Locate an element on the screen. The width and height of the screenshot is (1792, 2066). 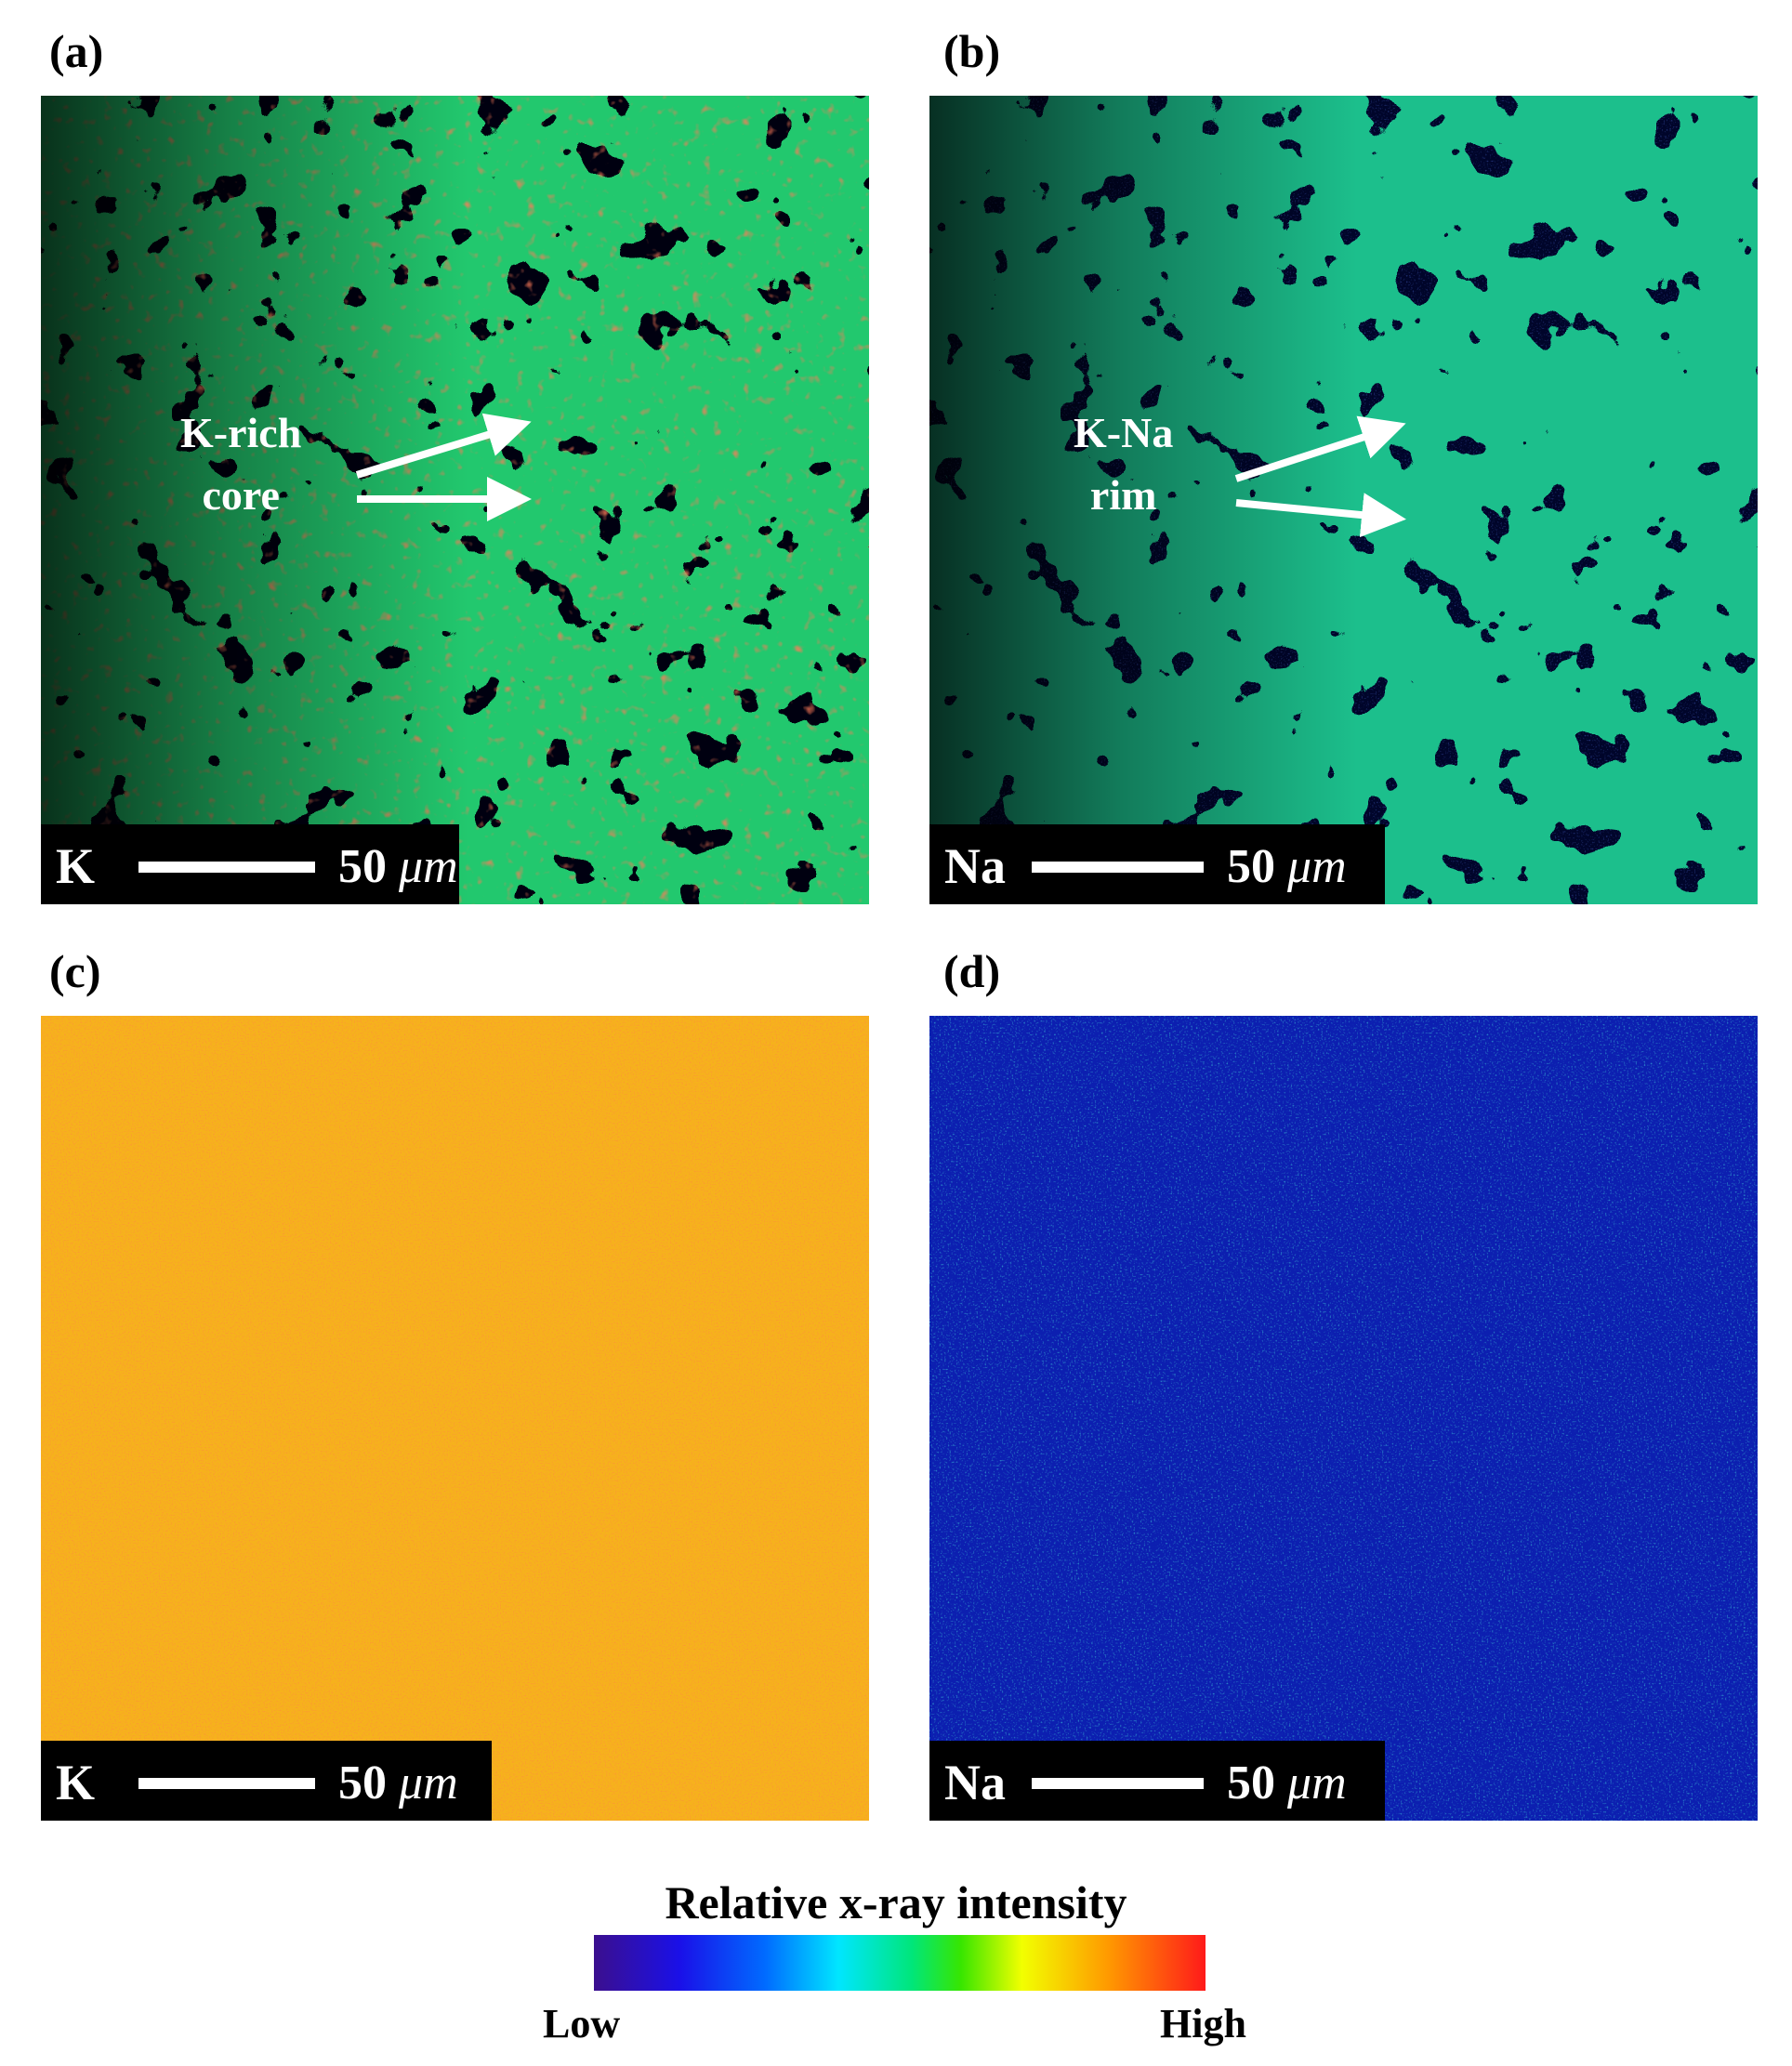
annotation-line-1: K-rich is located at coordinates (241, 432).